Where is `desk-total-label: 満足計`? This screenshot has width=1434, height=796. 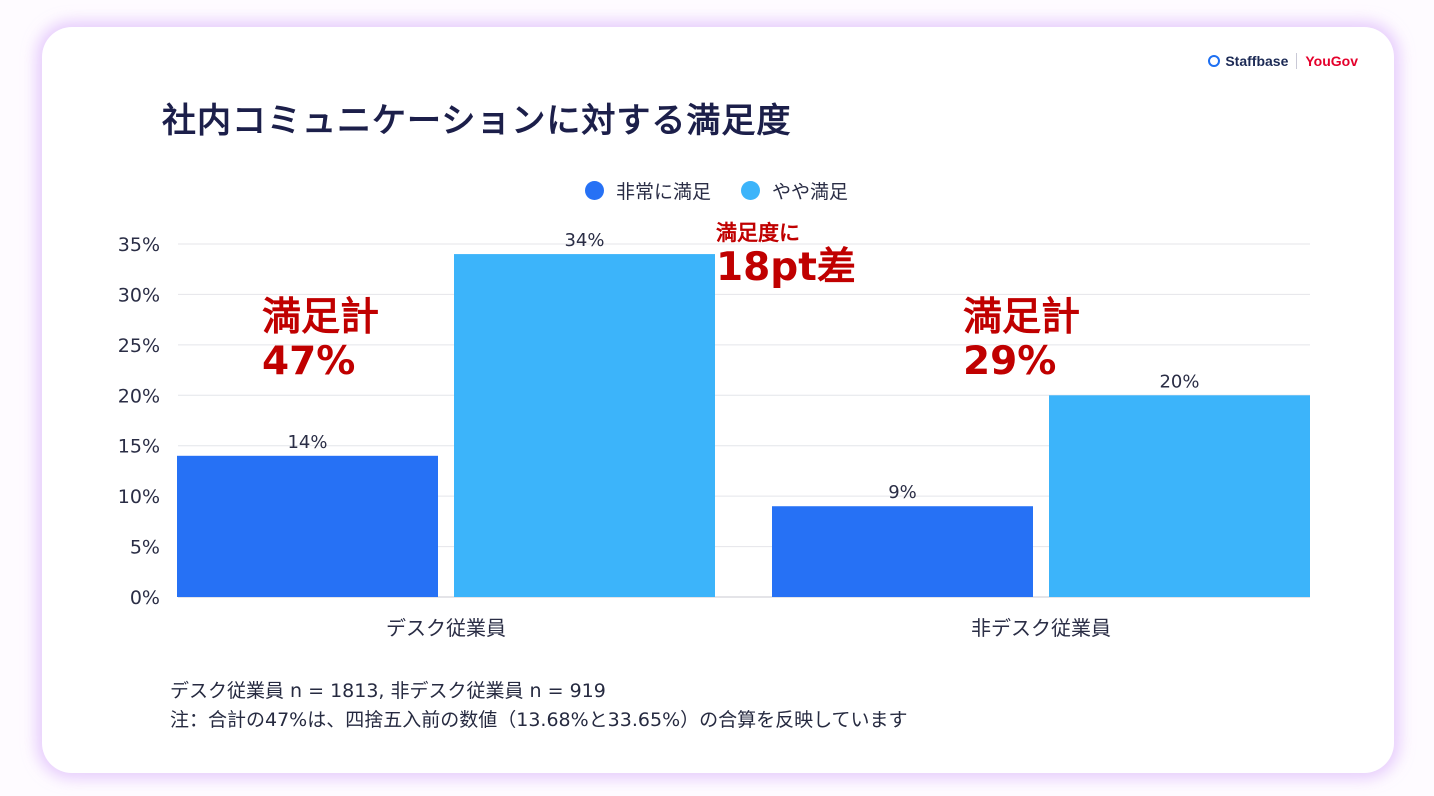
desk-total-label: 満足計 is located at coordinates (321, 317).